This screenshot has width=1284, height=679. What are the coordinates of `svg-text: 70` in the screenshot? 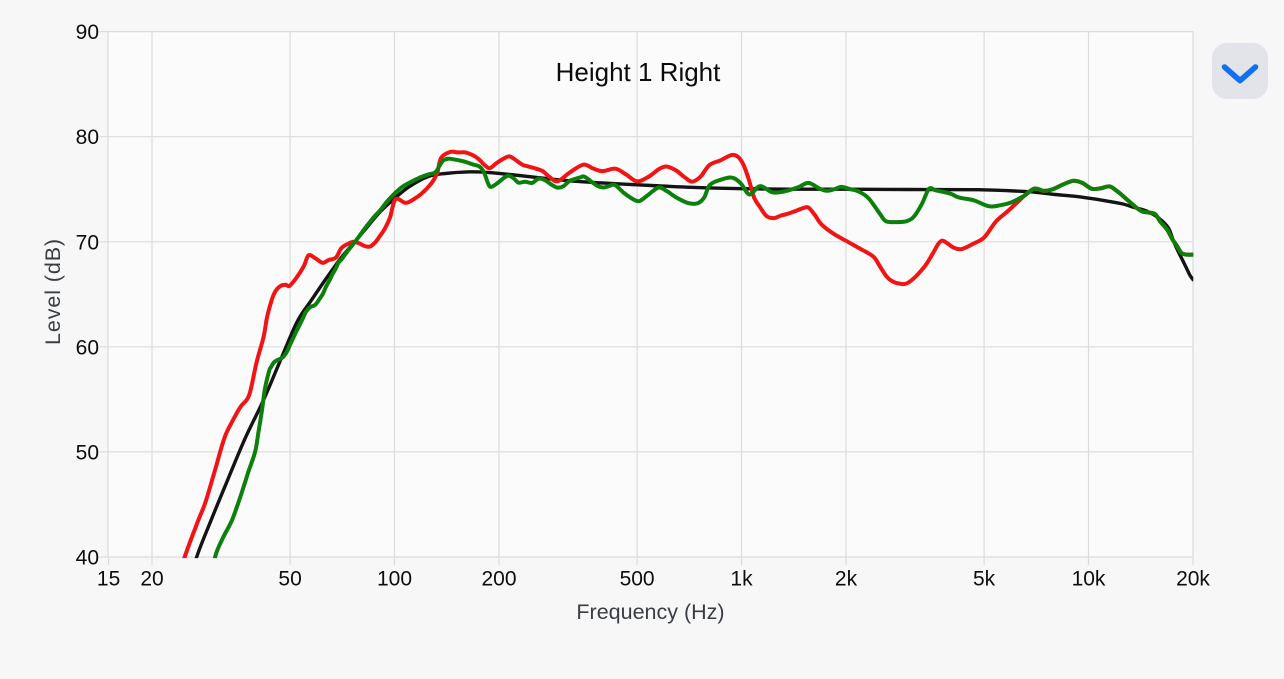 It's located at (87, 242).